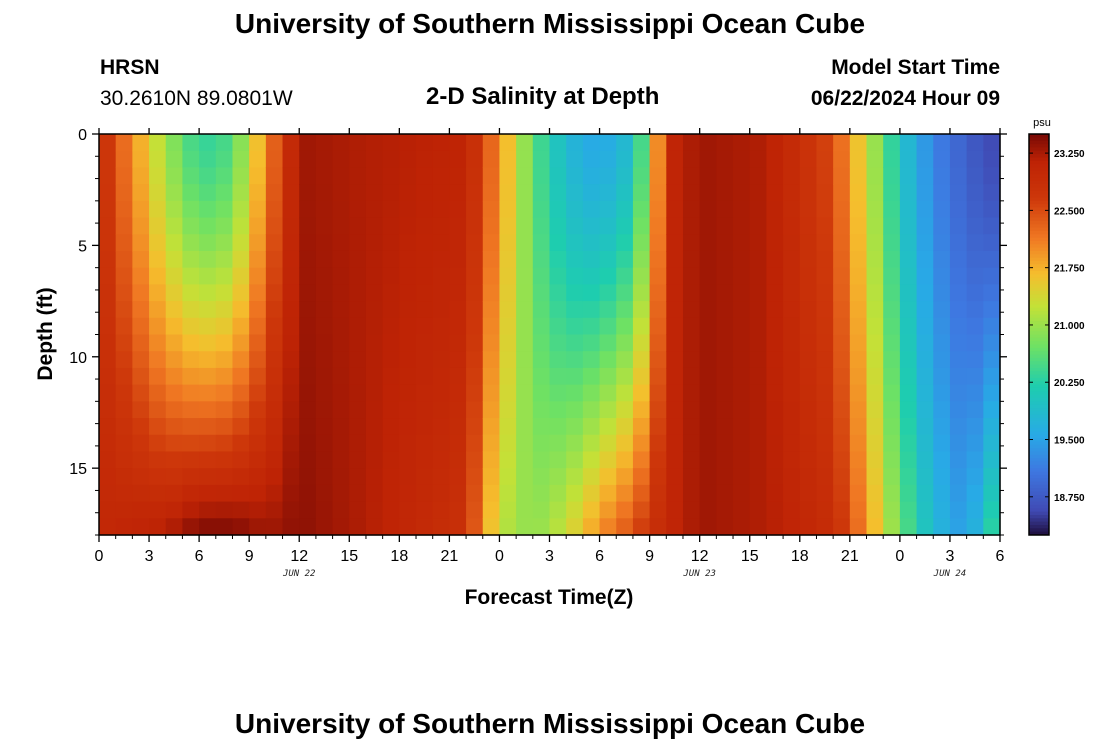  Describe the element at coordinates (1069, 269) in the screenshot. I see `colorbar-tick-label: 21.750` at that location.